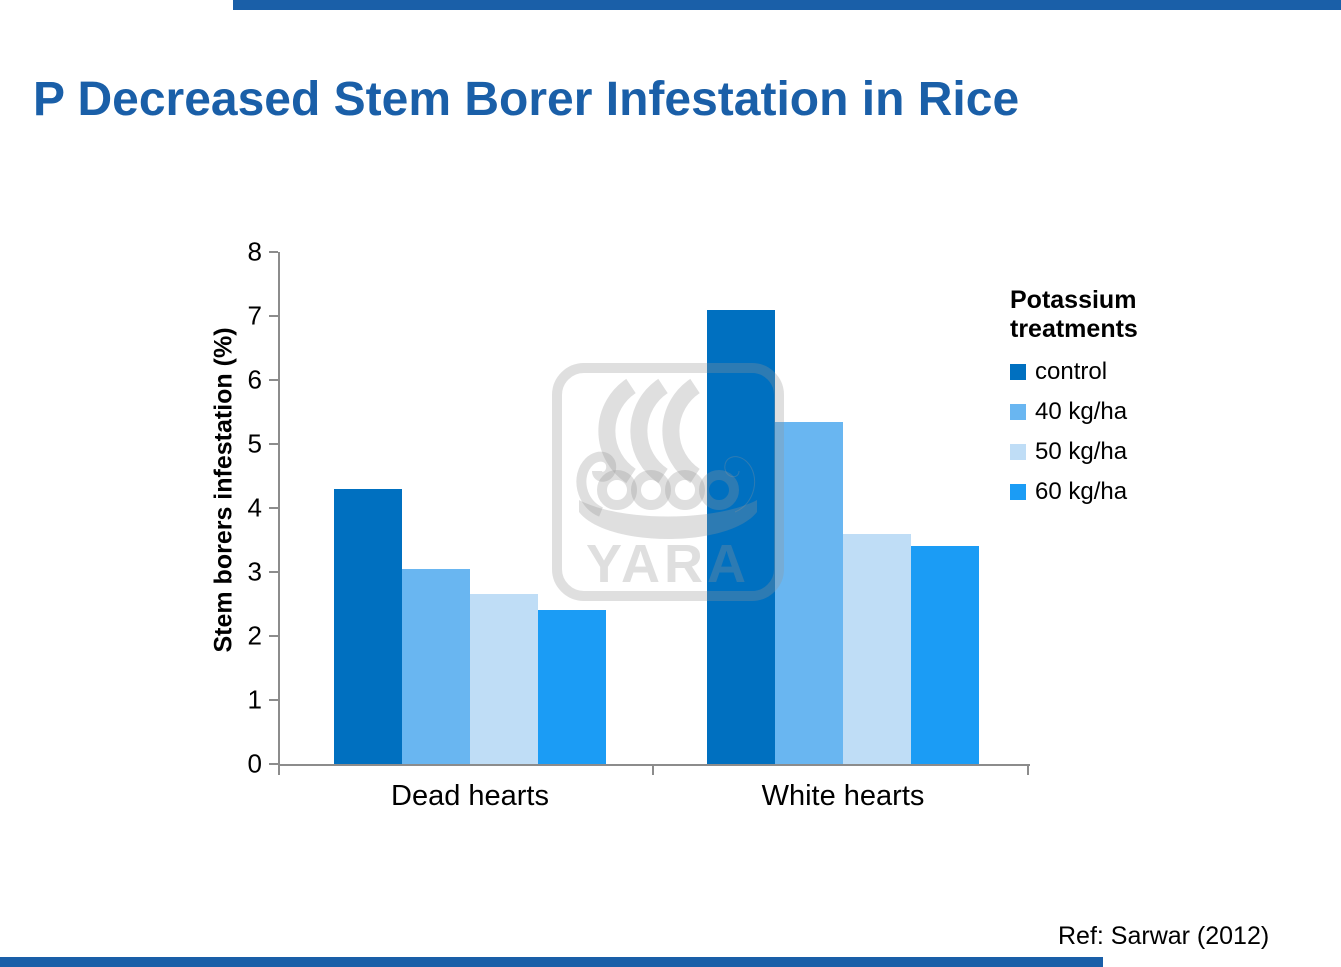 This screenshot has height=967, width=1341. Describe the element at coordinates (843, 796) in the screenshot. I see `x-category-label-white-hearts: White hearts` at that location.